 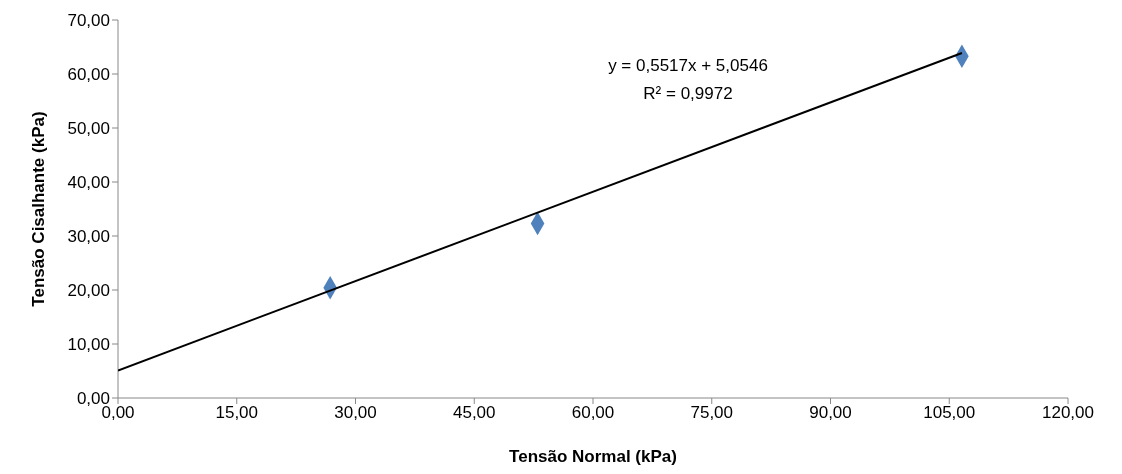 What do you see at coordinates (688, 66) in the screenshot?
I see `annotation: y = 0,5517x + 5,0546` at bounding box center [688, 66].